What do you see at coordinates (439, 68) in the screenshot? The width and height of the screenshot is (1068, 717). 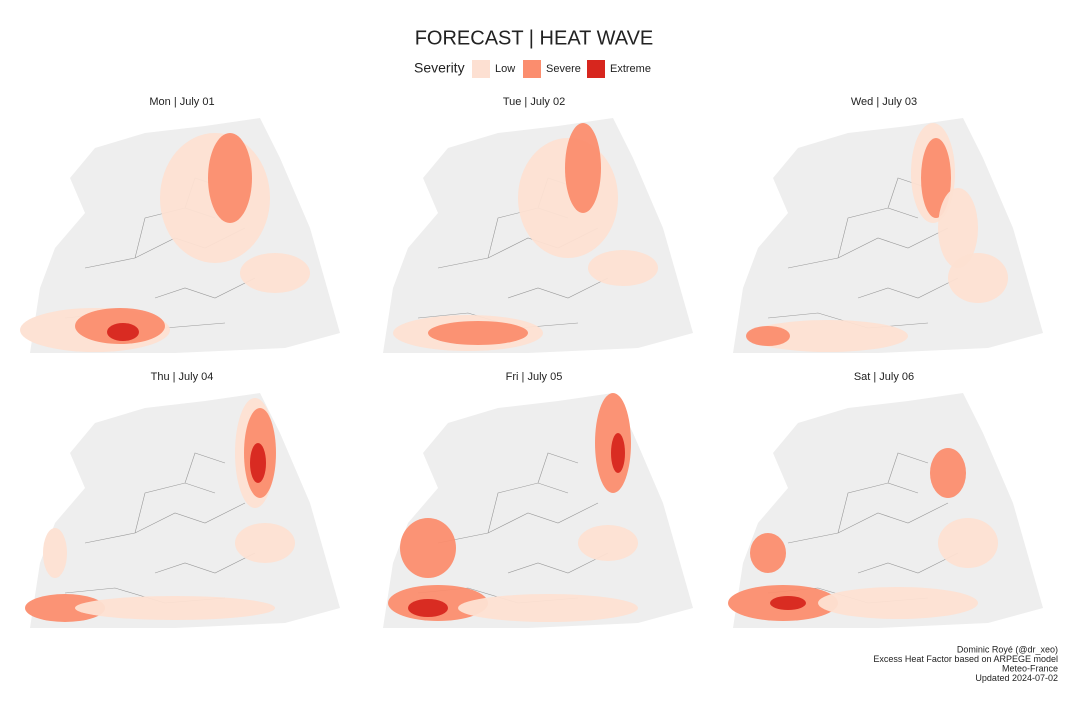 I see `legend-title: Severity` at bounding box center [439, 68].